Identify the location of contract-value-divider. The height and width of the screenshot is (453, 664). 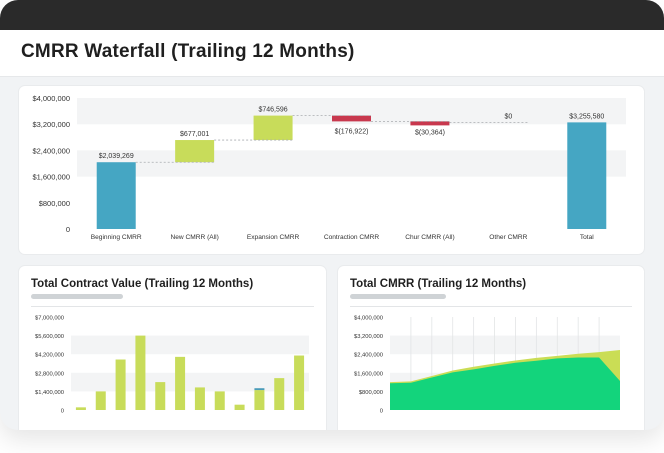
(172, 306).